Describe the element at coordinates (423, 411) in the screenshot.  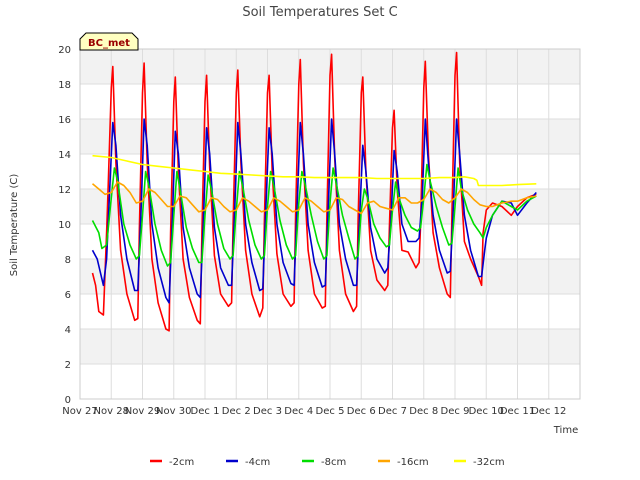
I see `x-tick-label: Dec 8` at that location.